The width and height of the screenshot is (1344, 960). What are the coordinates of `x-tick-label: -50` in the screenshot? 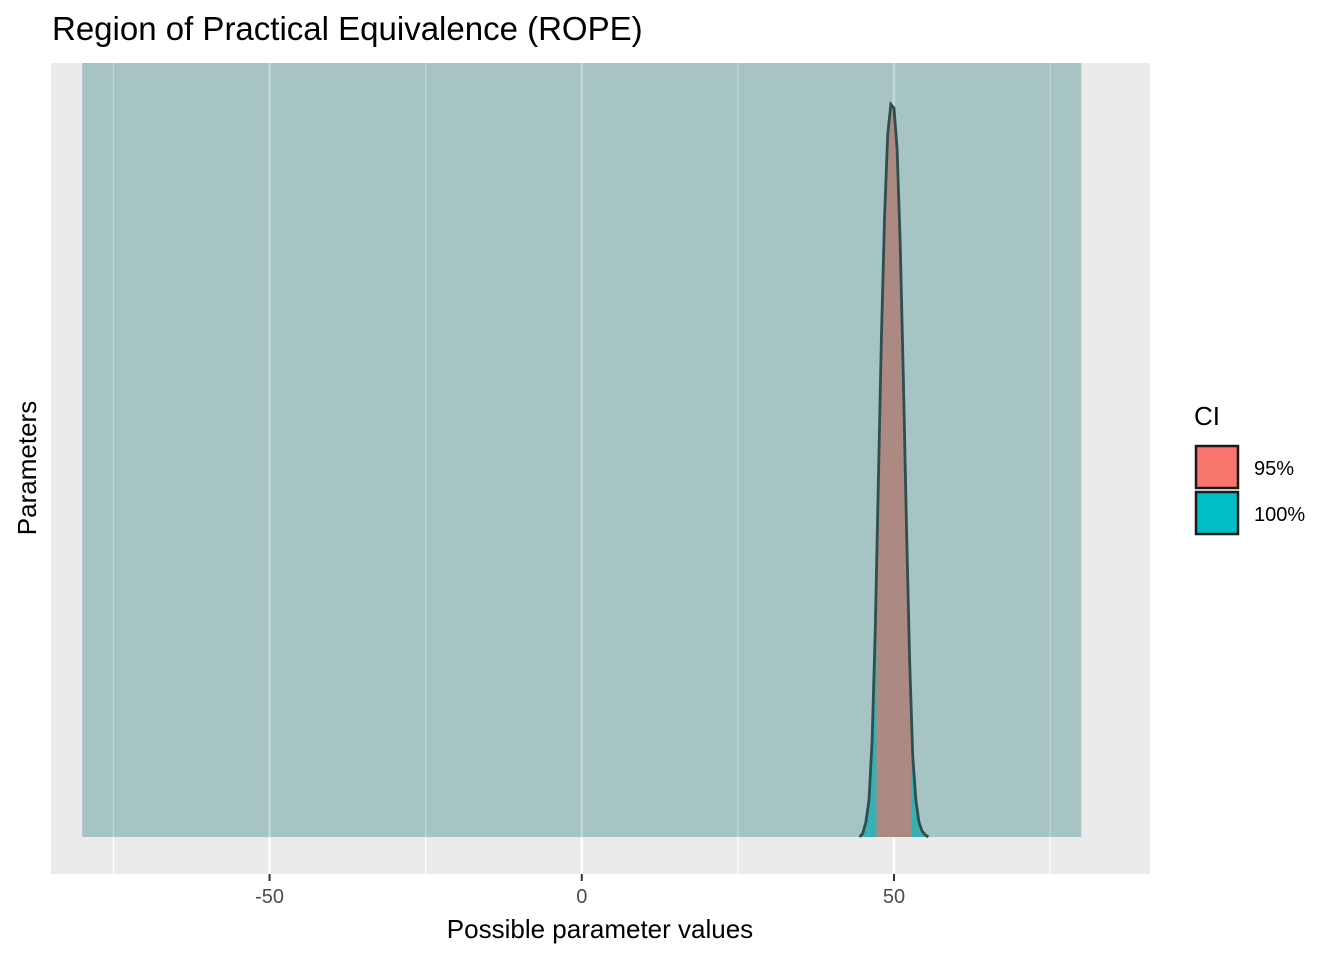 It's located at (269, 897).